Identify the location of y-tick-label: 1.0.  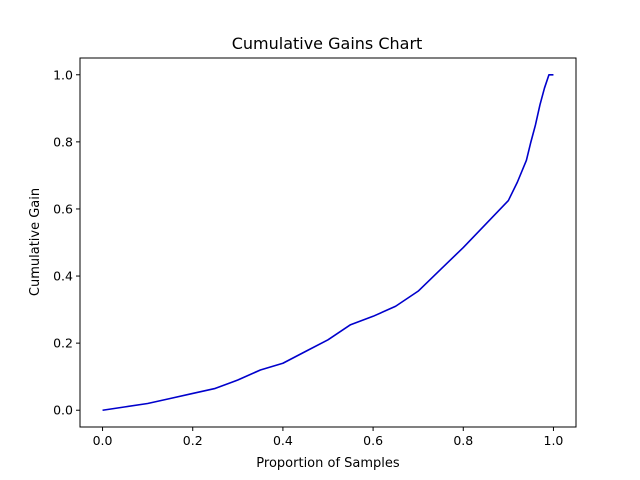
(63, 74).